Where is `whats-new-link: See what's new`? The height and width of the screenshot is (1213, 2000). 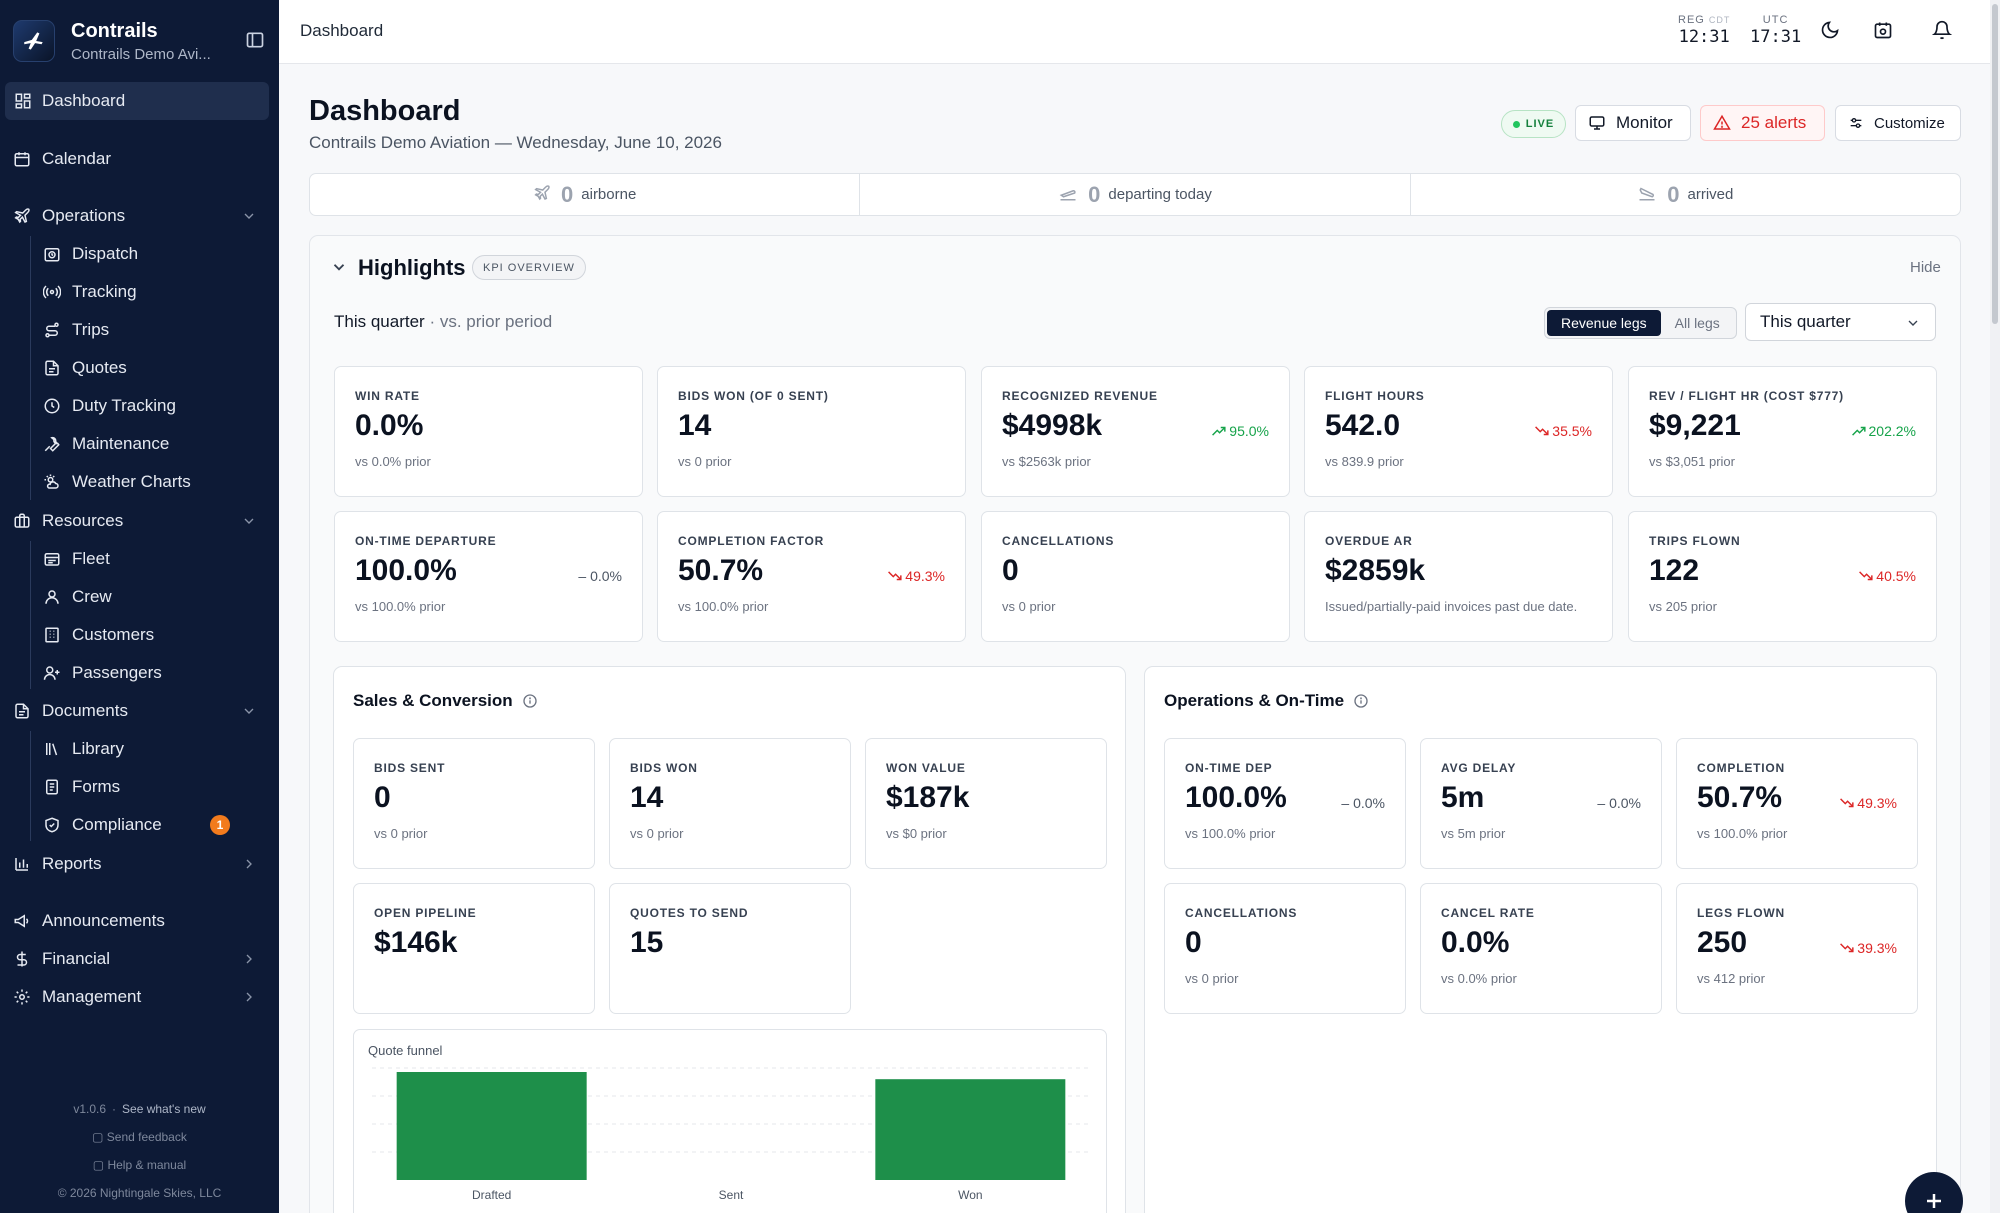 whats-new-link: See what's new is located at coordinates (164, 1109).